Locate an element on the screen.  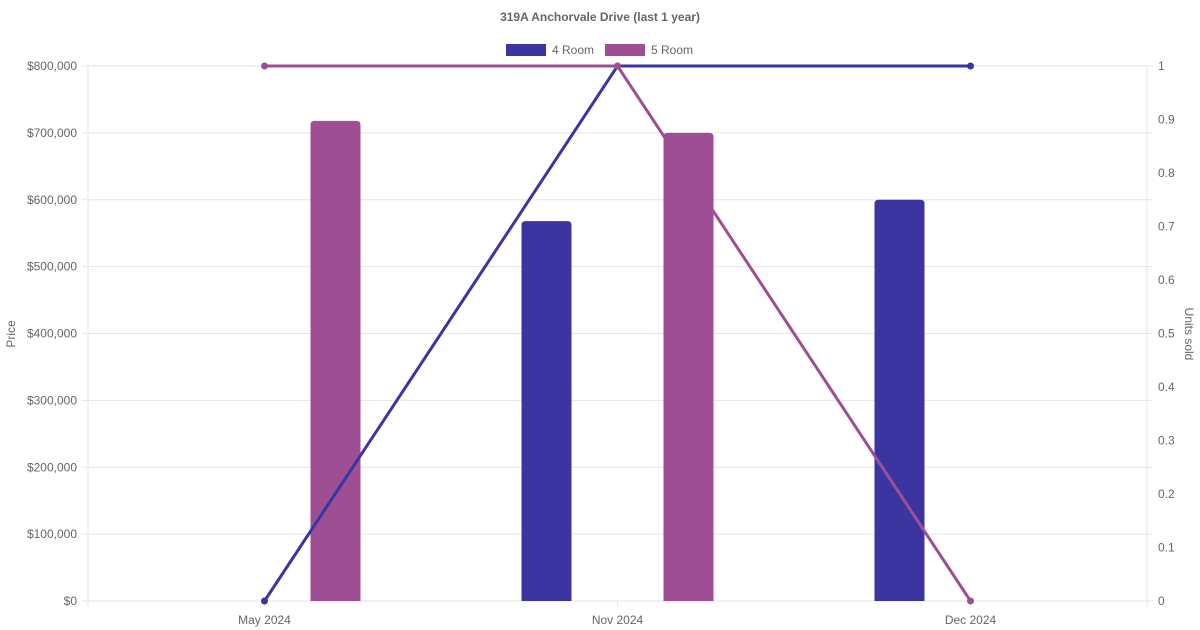
y-axis-right-ticks: 0 0.1 0.2 0.3 0.4 0.5 0.6 0.7 0.8 0.9 1 is located at coordinates (1166, 333).